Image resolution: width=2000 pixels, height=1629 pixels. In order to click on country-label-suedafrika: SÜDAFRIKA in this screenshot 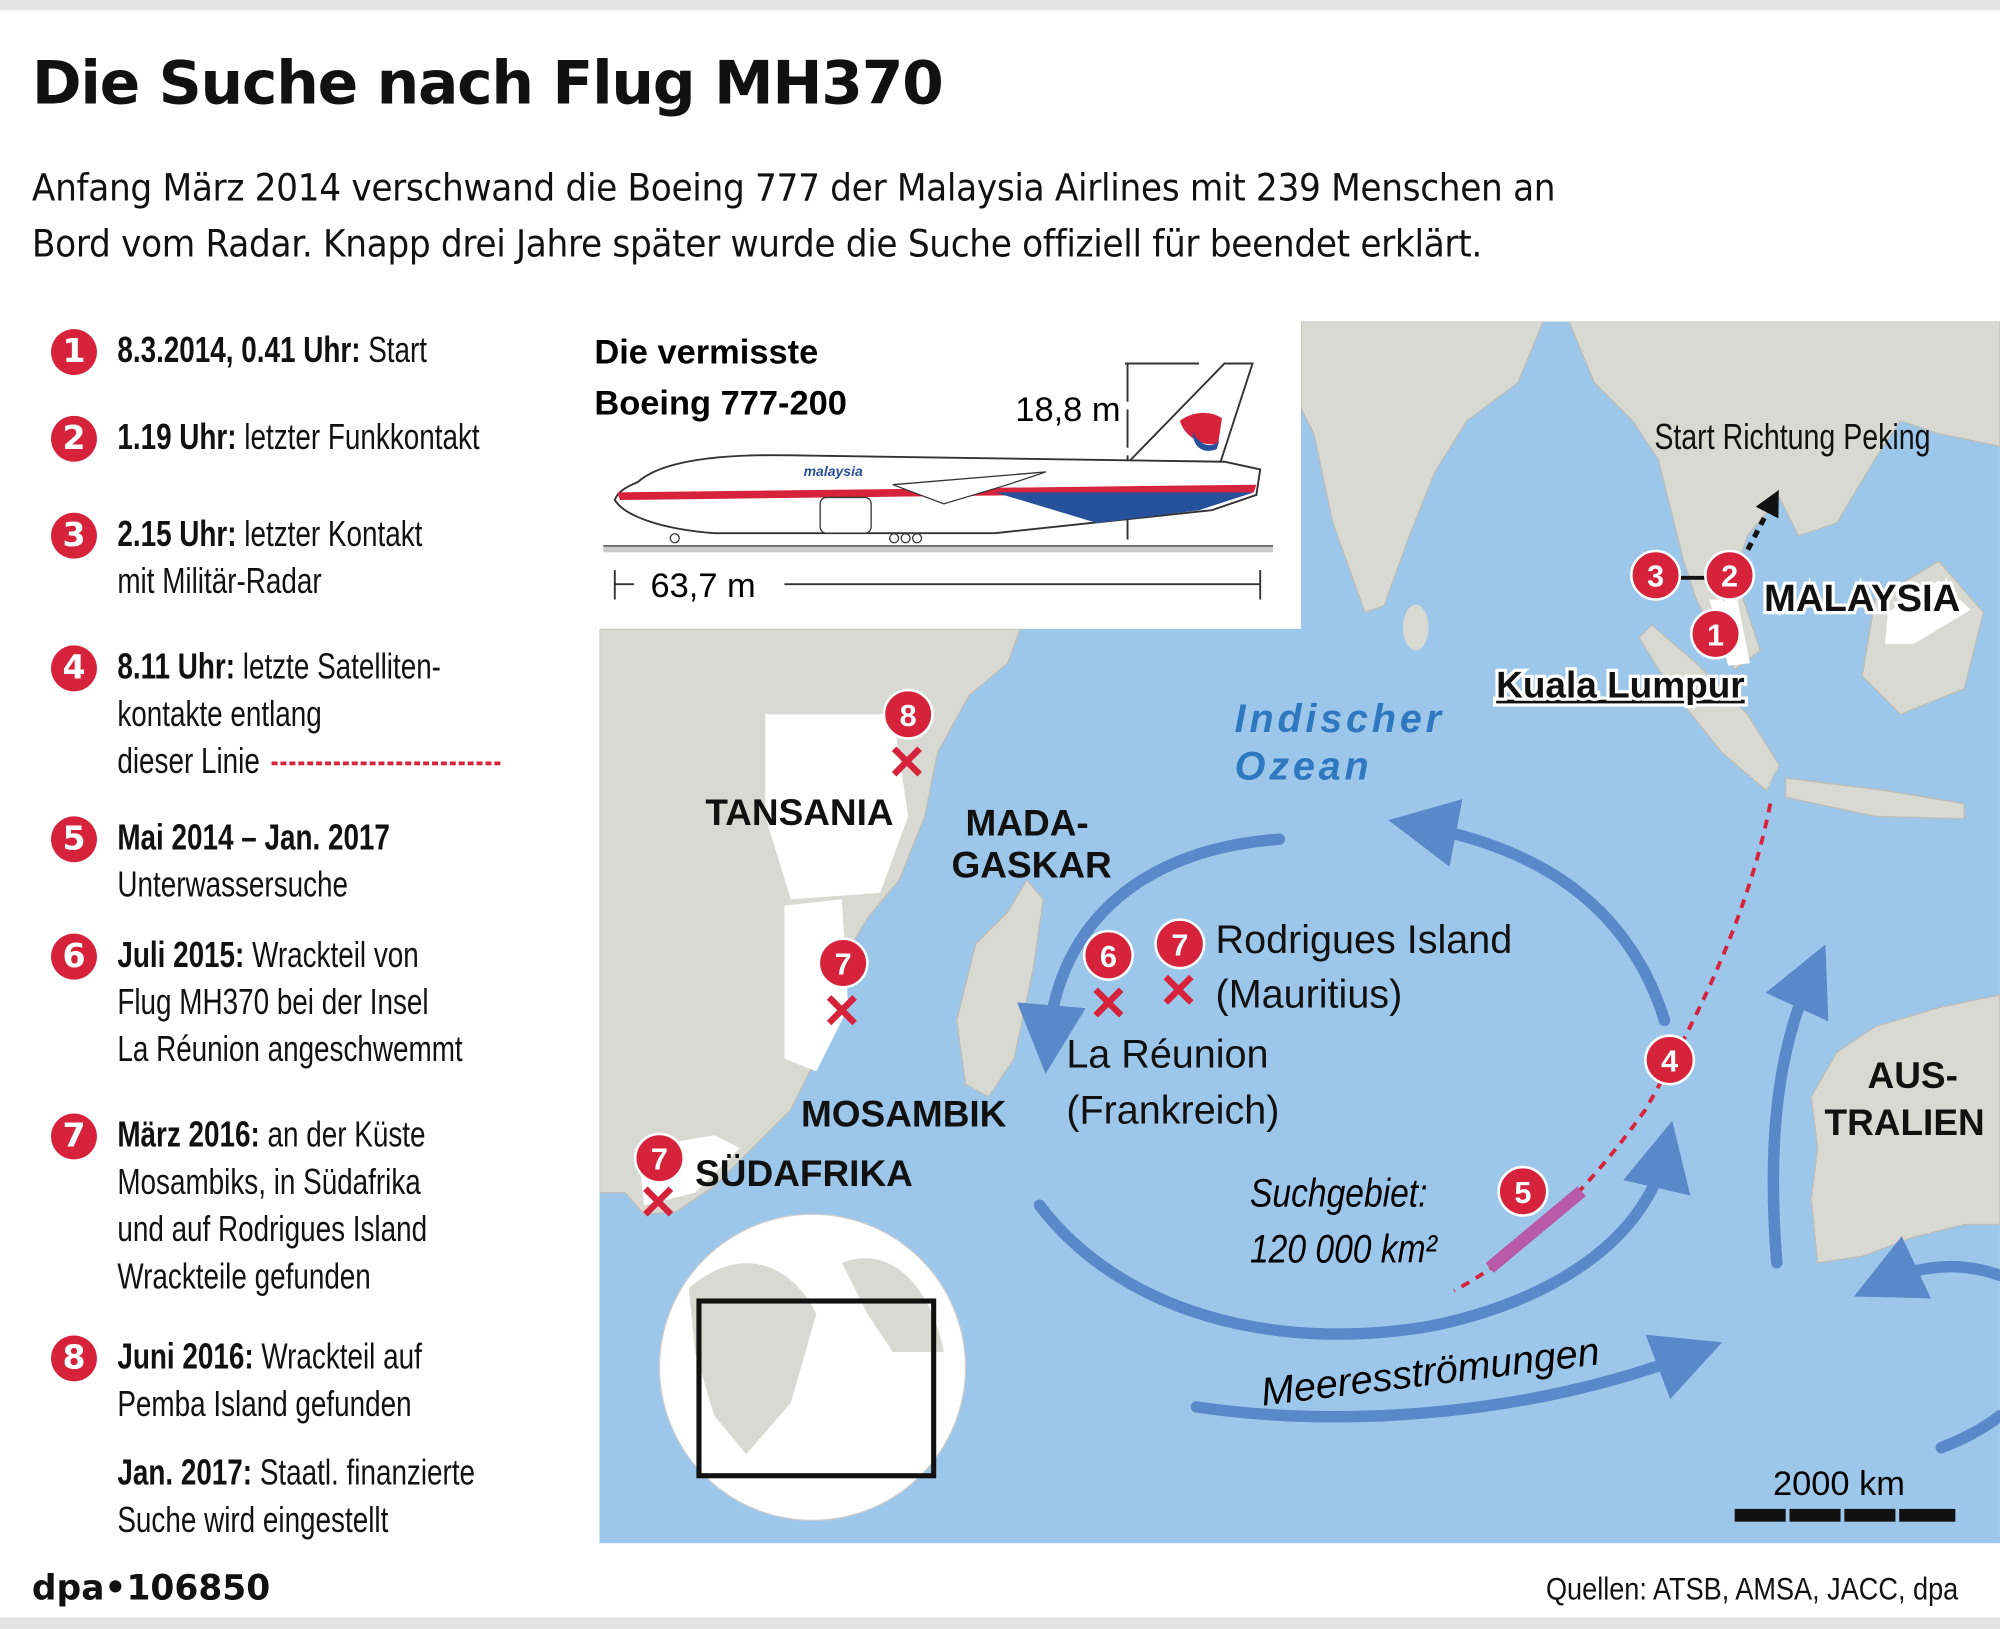, I will do `click(804, 1173)`.